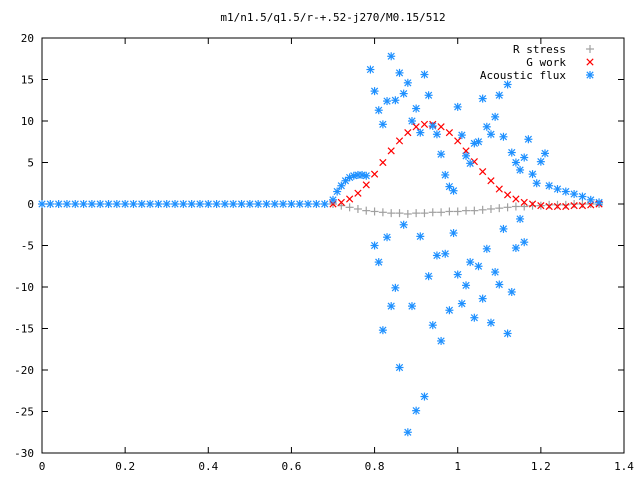  I want to click on x-tick-label: 1.2, so click(541, 466).